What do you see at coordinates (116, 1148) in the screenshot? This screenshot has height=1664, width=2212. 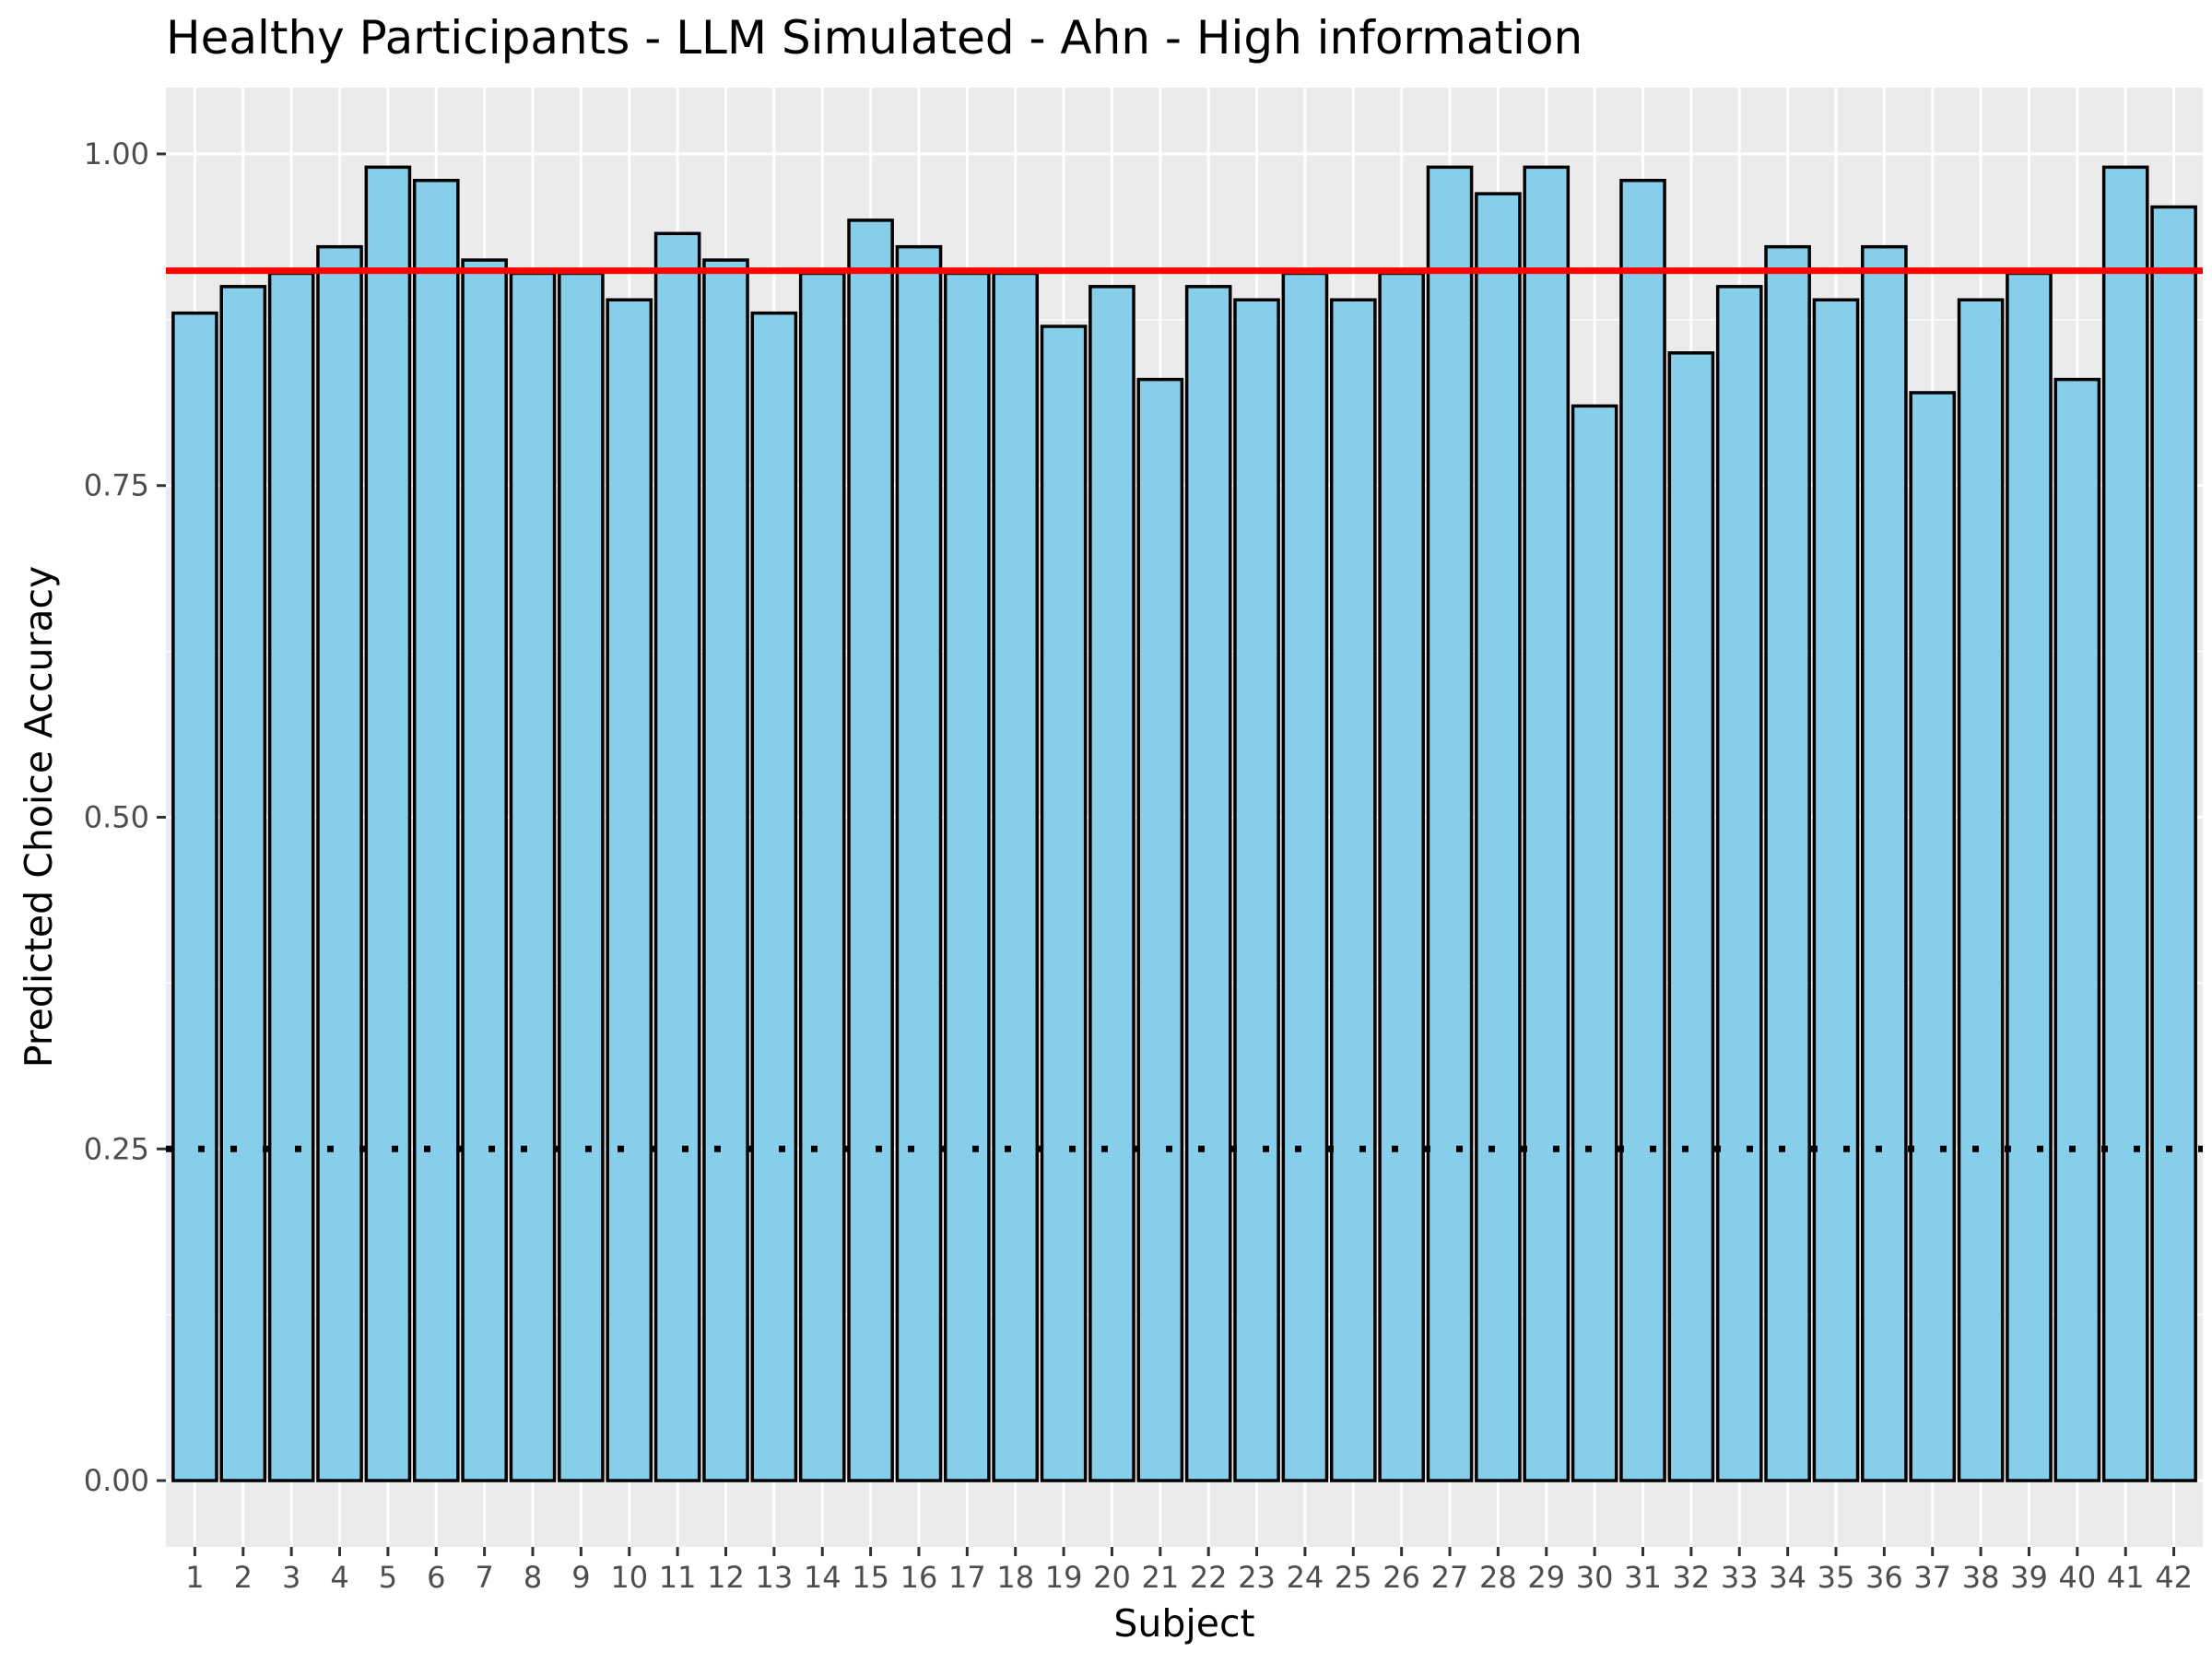 I see `y-tick-label: 0.25` at bounding box center [116, 1148].